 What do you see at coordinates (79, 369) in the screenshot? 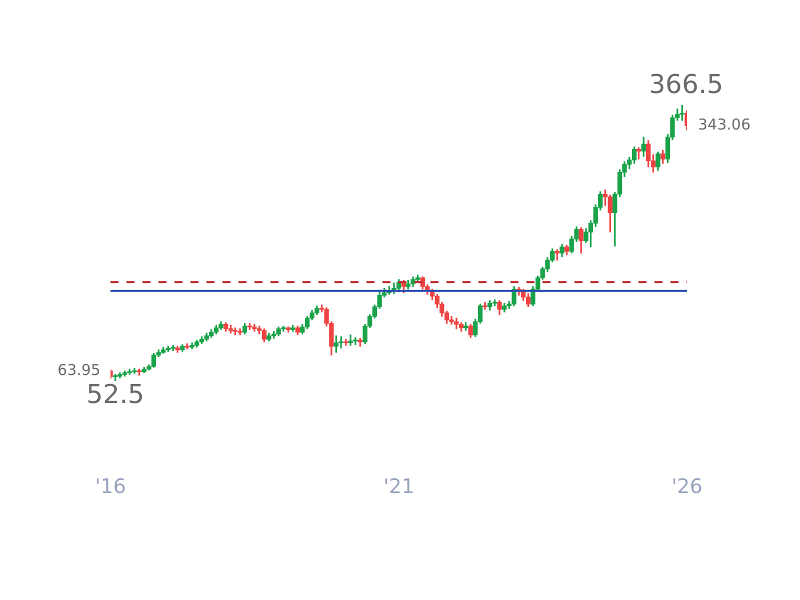
I see `annotation: 63.95` at bounding box center [79, 369].